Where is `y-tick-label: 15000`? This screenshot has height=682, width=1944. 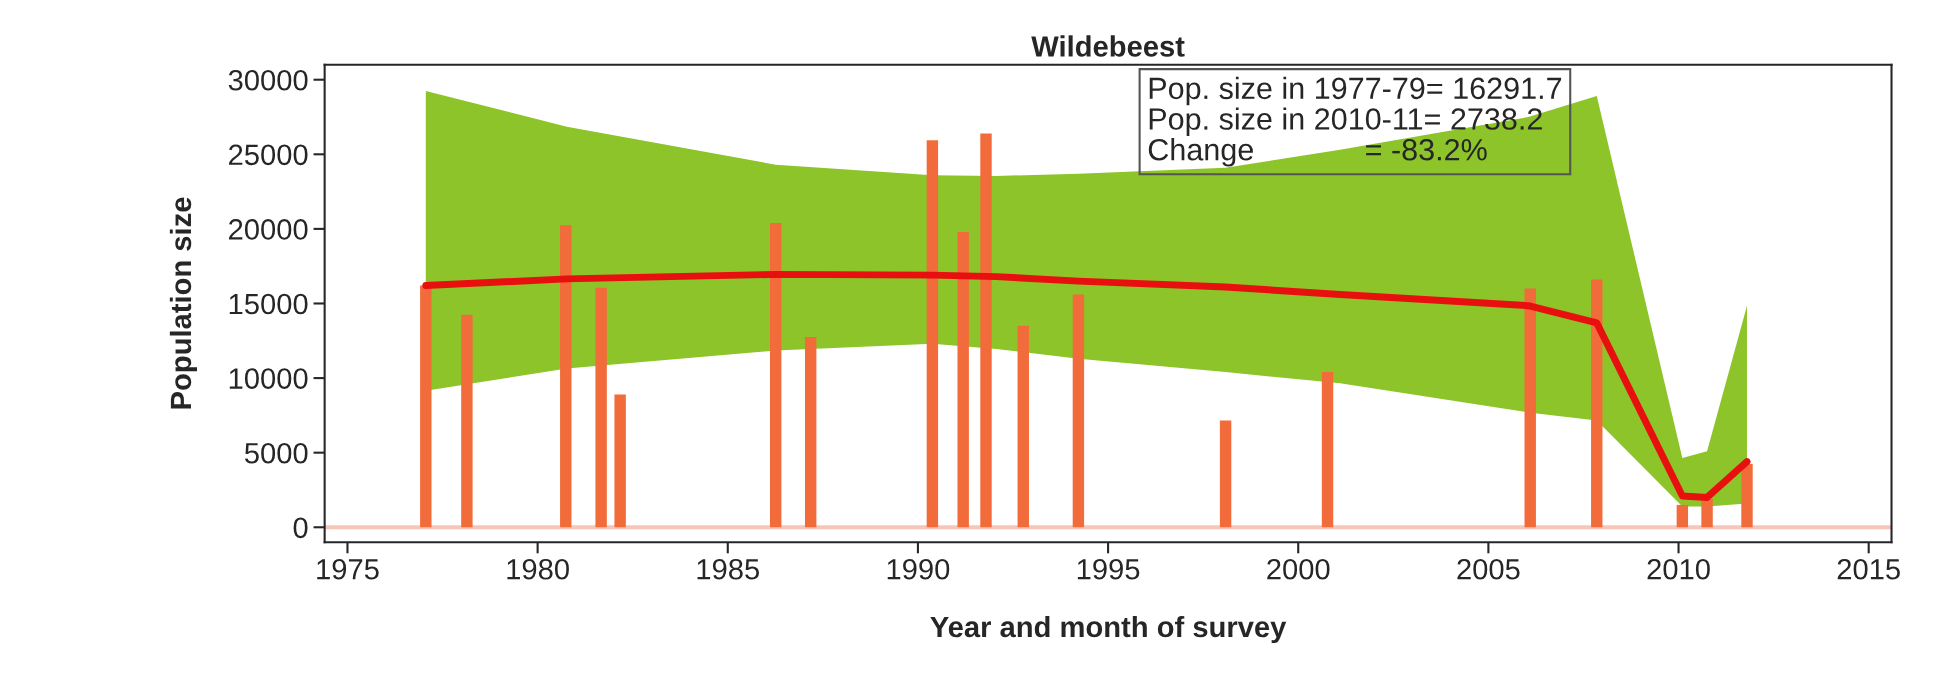 y-tick-label: 15000 is located at coordinates (268, 304).